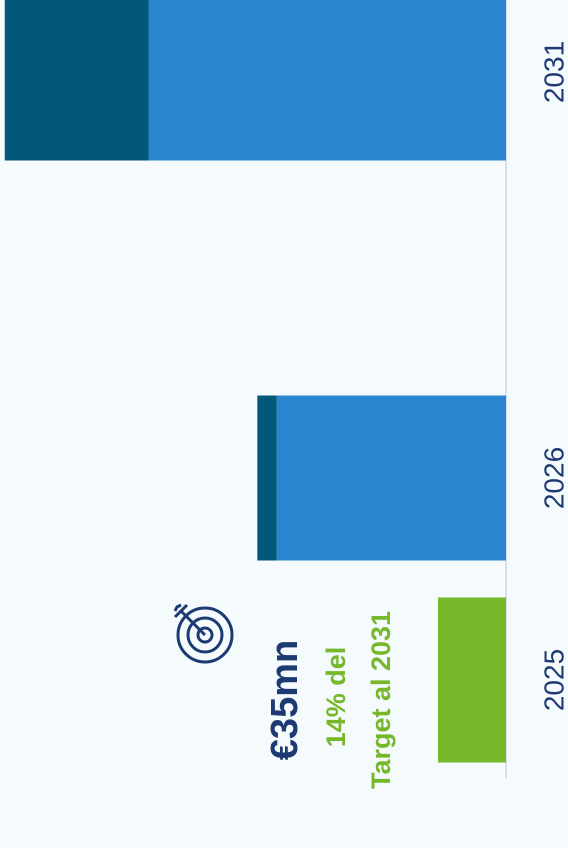 The width and height of the screenshot is (568, 848). Describe the element at coordinates (553, 478) in the screenshot. I see `x-tick-label: 2026` at that location.